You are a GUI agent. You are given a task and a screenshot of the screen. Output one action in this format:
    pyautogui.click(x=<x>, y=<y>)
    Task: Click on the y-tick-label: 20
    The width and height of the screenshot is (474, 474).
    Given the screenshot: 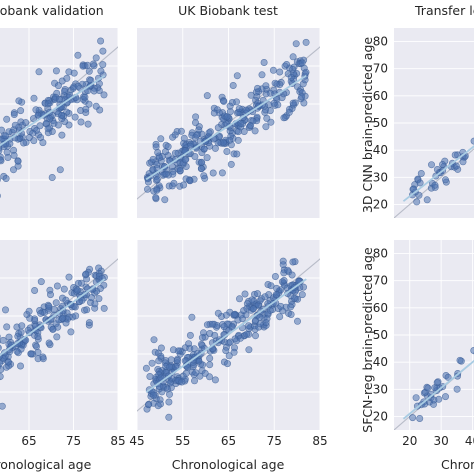 What is the action you would take?
    pyautogui.click(x=380, y=416)
    